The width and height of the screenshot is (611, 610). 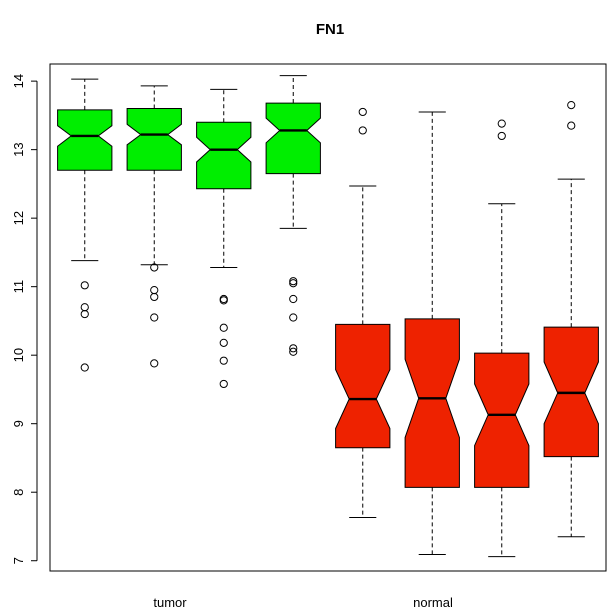 What do you see at coordinates (18, 423) in the screenshot?
I see `y-tick-label-9: 9` at bounding box center [18, 423].